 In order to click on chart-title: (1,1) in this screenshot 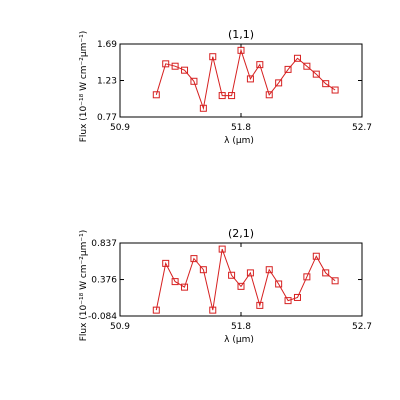, I will do `click(241, 34)`.